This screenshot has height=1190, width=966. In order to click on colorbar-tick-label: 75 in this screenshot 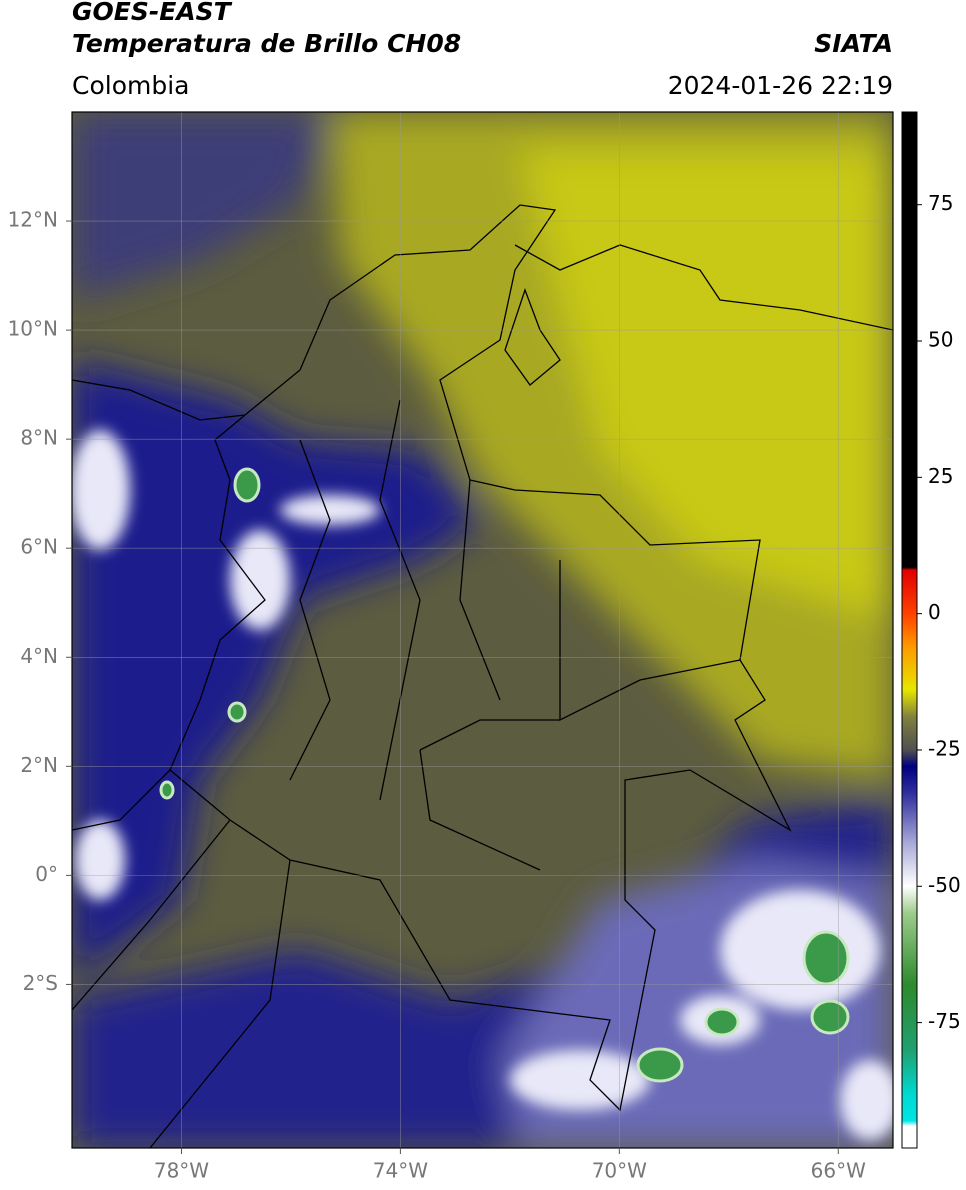, I will do `click(940, 203)`.